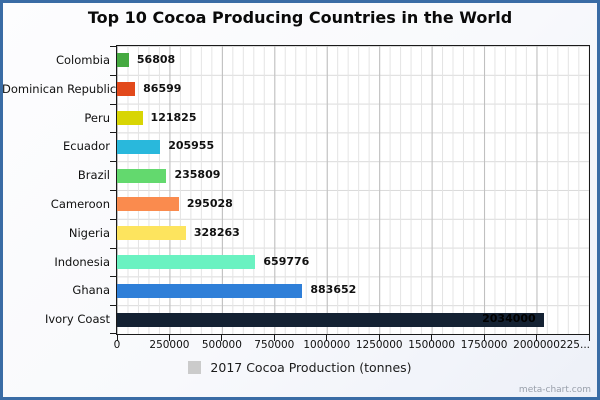 The width and height of the screenshot is (600, 400). I want to click on legend-swatch-icon, so click(195, 367).